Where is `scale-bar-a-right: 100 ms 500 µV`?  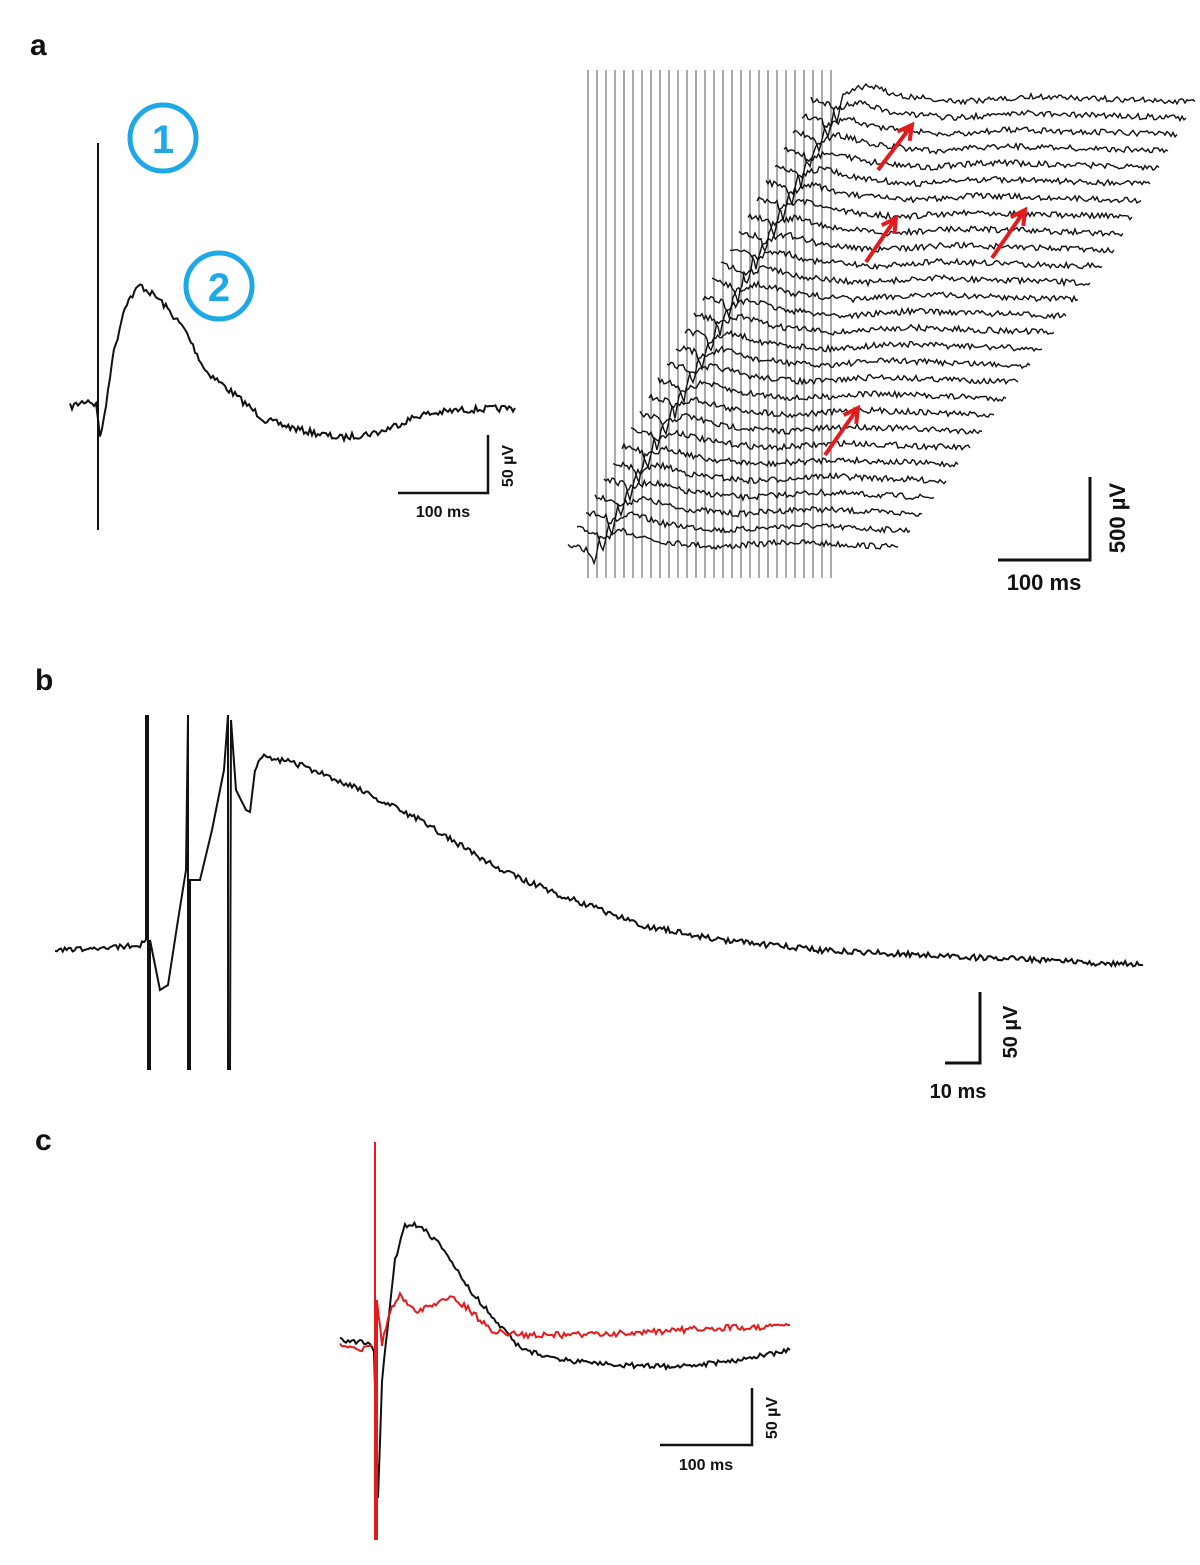
scale-bar-a-right: 100 ms 500 µV is located at coordinates (1064, 536).